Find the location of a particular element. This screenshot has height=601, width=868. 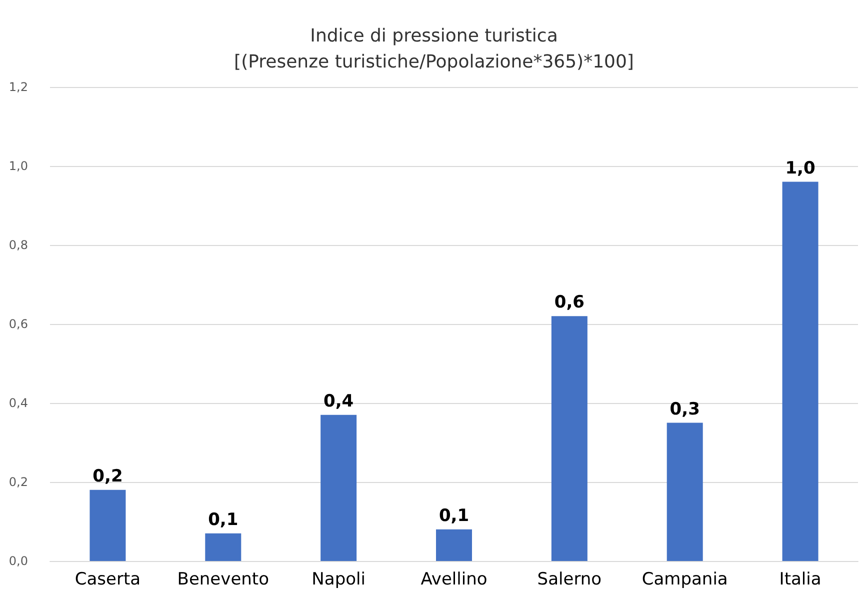

x-tick-label: Salerno is located at coordinates (569, 580).